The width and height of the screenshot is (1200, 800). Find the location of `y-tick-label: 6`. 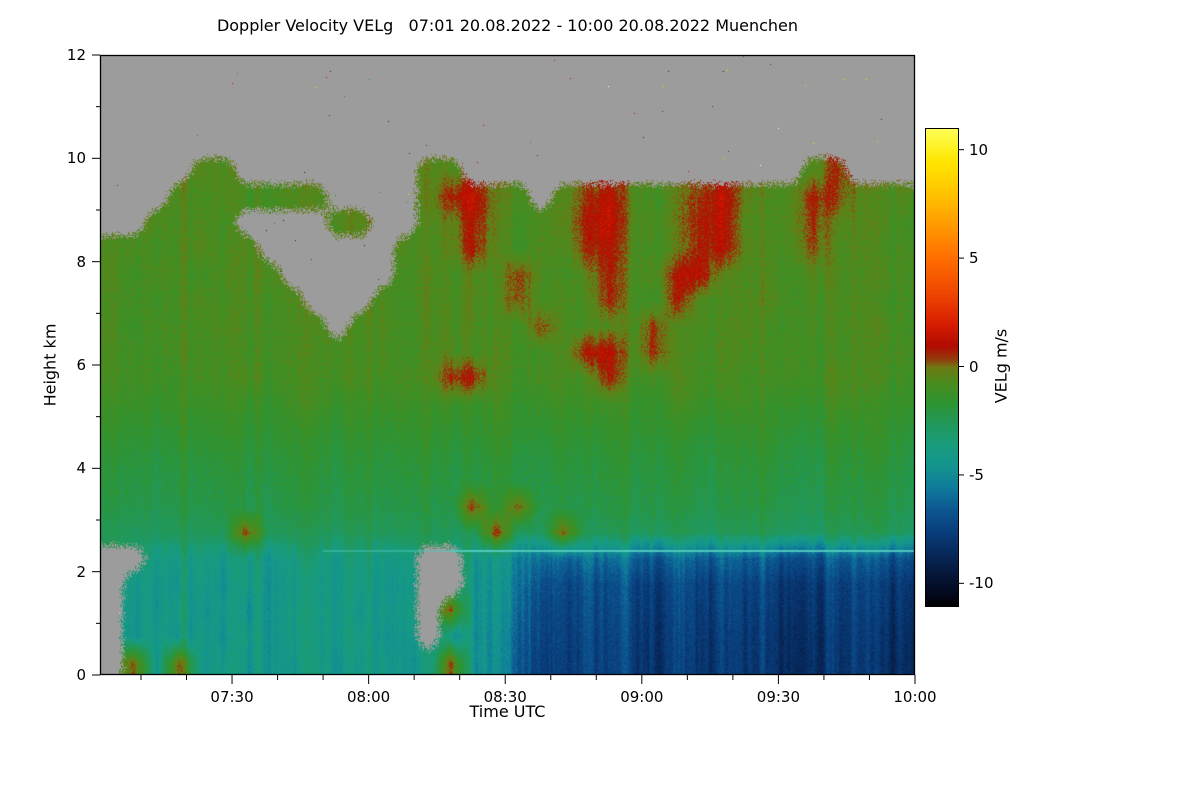

y-tick-label: 6 is located at coordinates (81, 365).